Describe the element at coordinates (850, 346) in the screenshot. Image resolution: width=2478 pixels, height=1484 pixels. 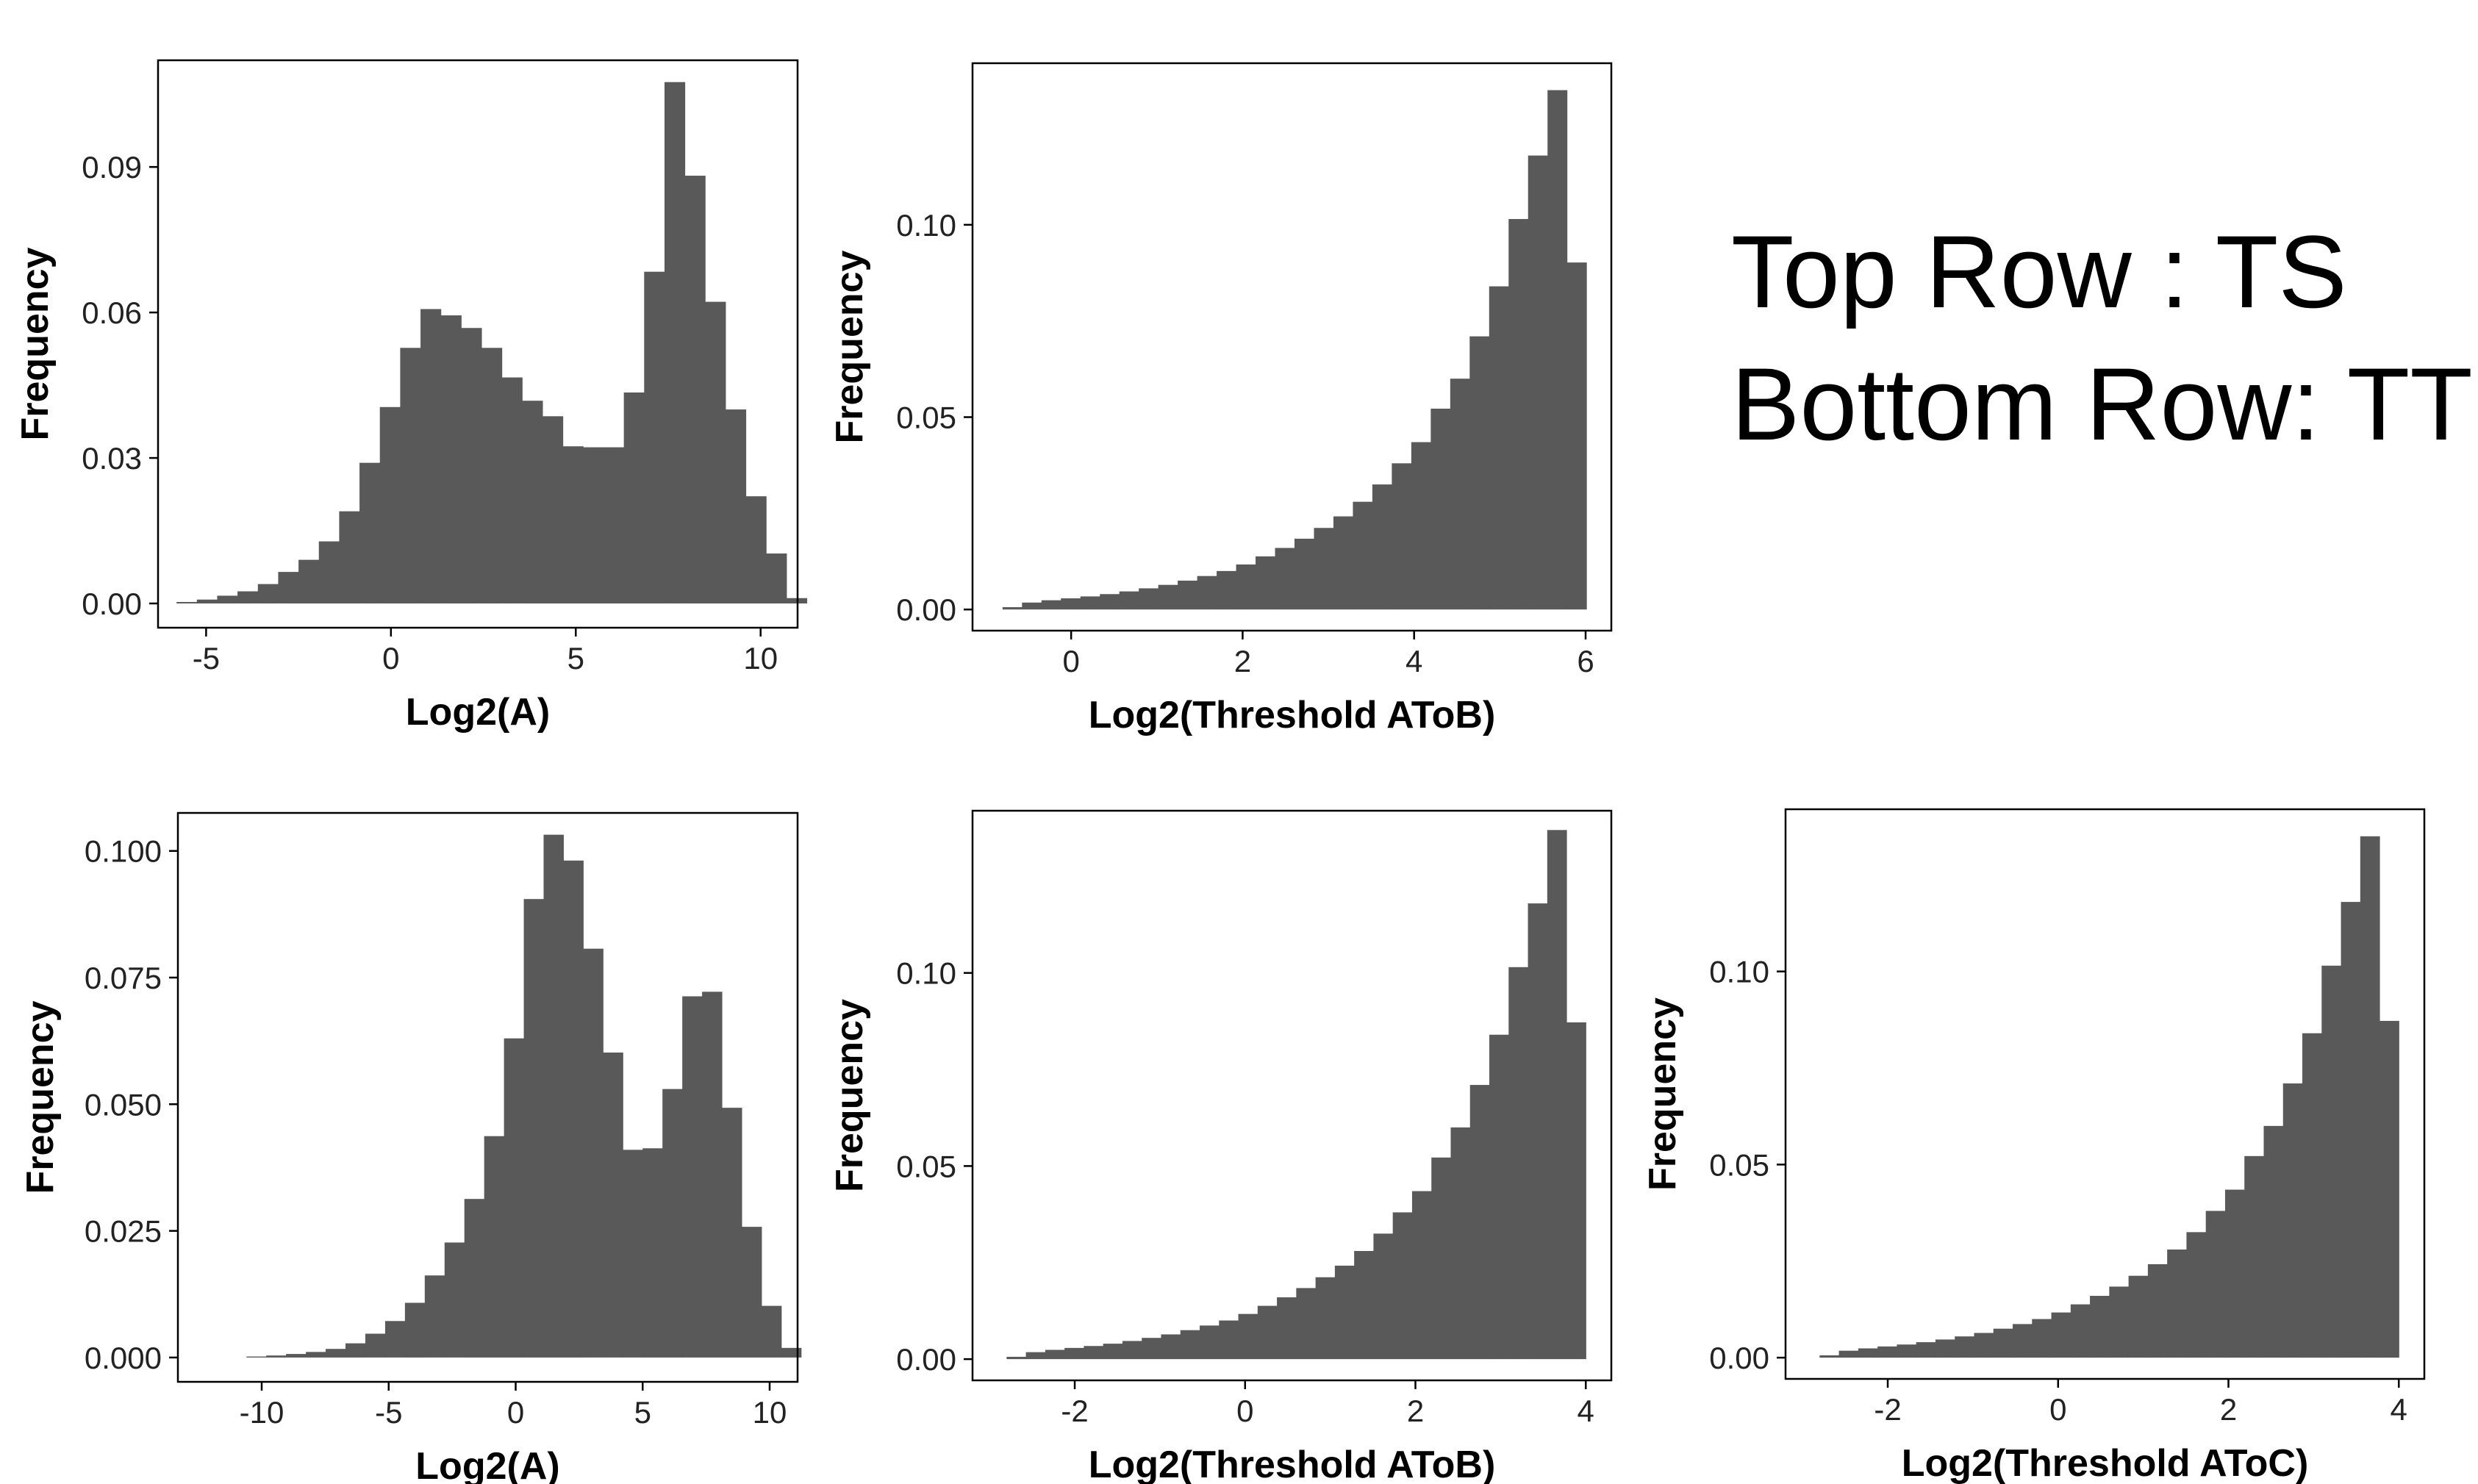
I see `y-axis-label: Frequency` at that location.